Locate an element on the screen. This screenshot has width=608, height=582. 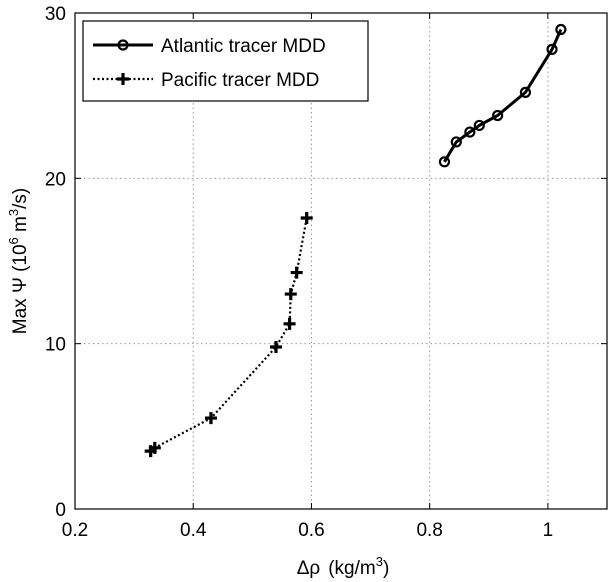
series-atlantic is located at coordinates (502, 95).